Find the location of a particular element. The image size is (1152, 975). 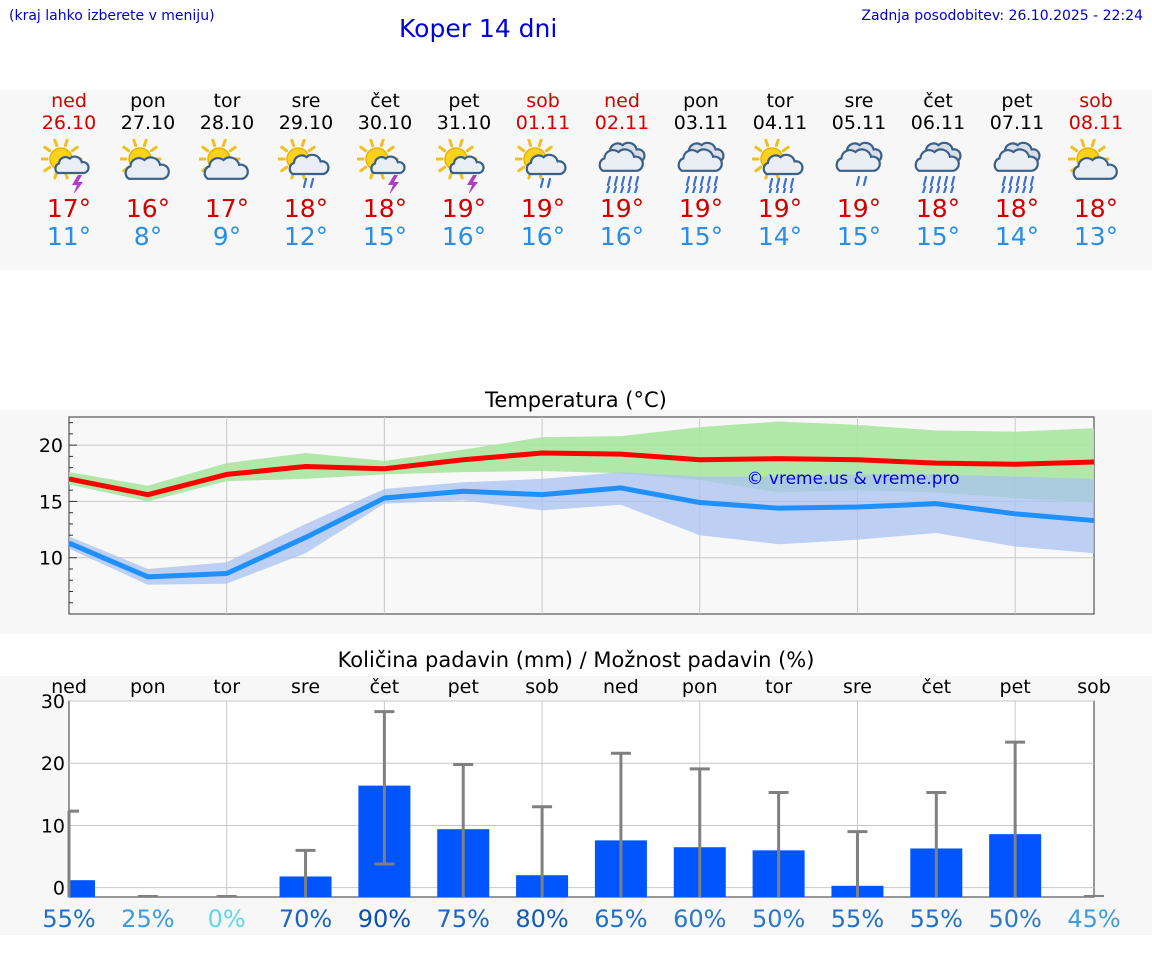

day-date: 05.11 is located at coordinates (859, 123).